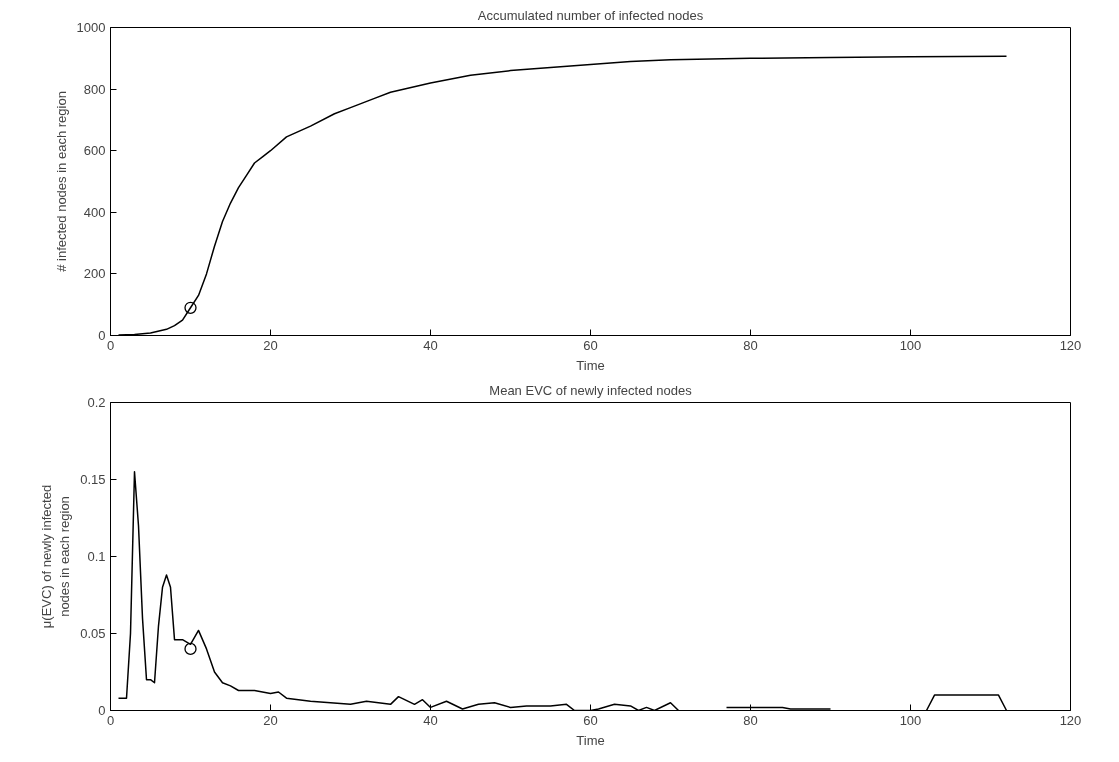  Describe the element at coordinates (591, 390) in the screenshot. I see `chart-title: Mean EVC of newly infected nodes` at that location.